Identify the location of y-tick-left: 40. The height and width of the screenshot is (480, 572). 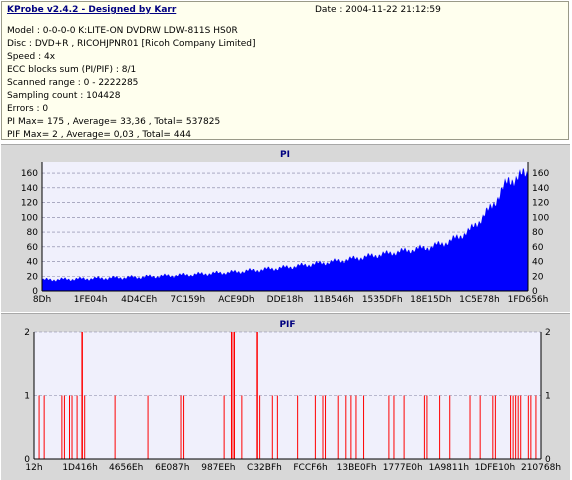
(33, 263).